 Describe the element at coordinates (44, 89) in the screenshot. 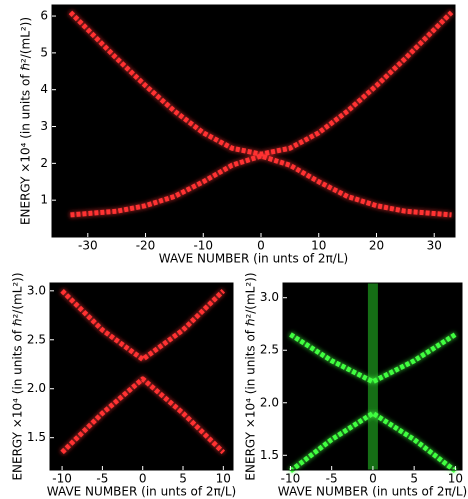

I see `y-tick-label: 4` at that location.